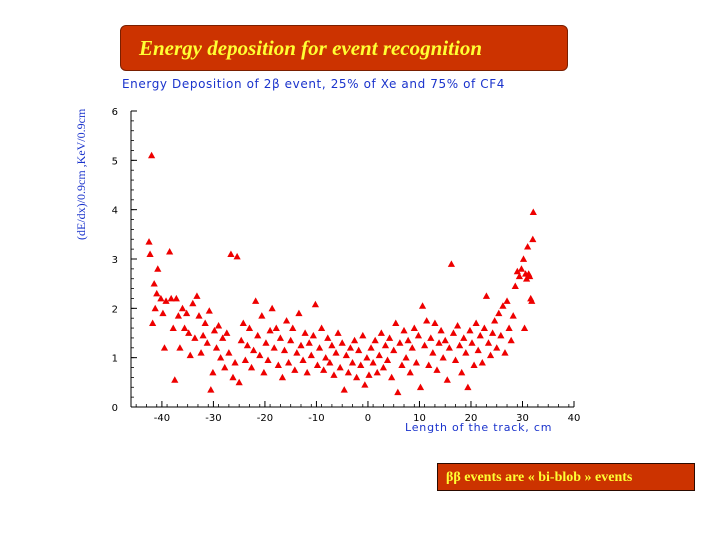 This screenshot has height=540, width=720. What do you see at coordinates (265, 418) in the screenshot?
I see `x-tick-label: -20` at bounding box center [265, 418].